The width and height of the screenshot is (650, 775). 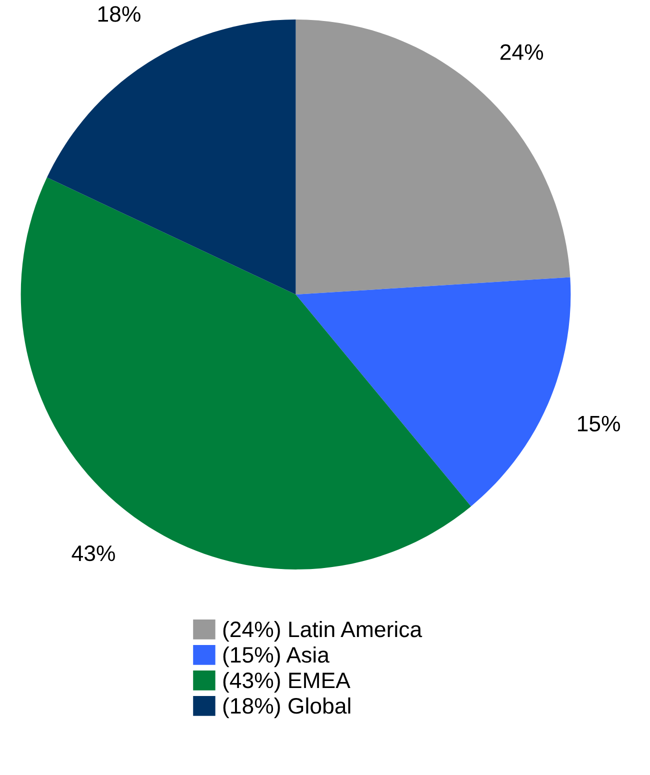 I want to click on legend-label: (43%) EMEA, so click(x=286, y=682).